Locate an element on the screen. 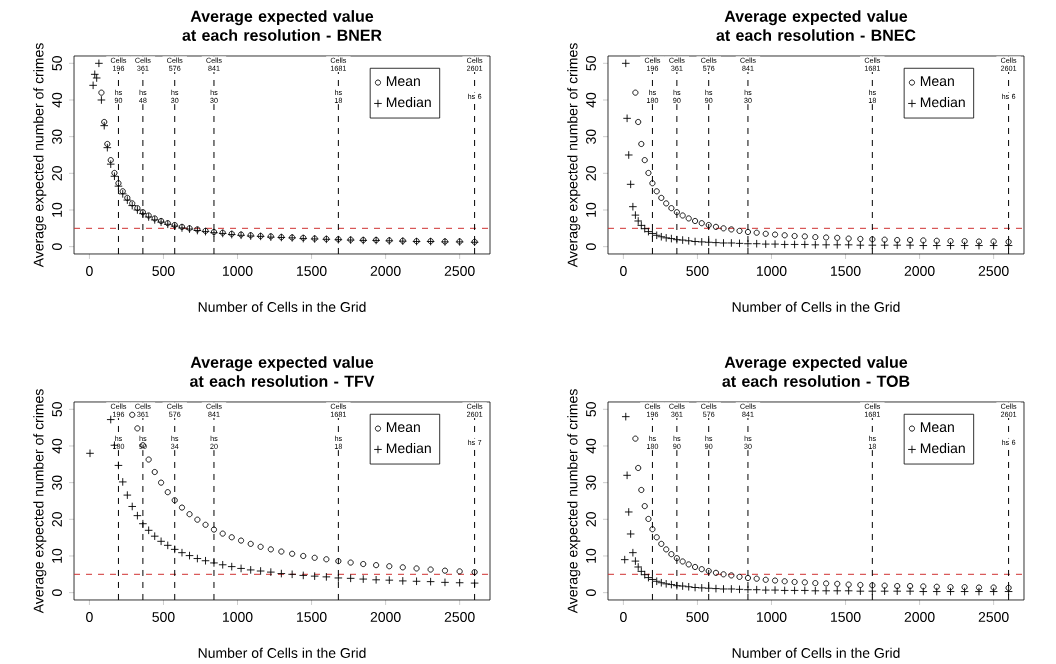 The width and height of the screenshot is (1056, 664). chart-title: Average expected value at each resolution - TOB is located at coordinates (816, 371).